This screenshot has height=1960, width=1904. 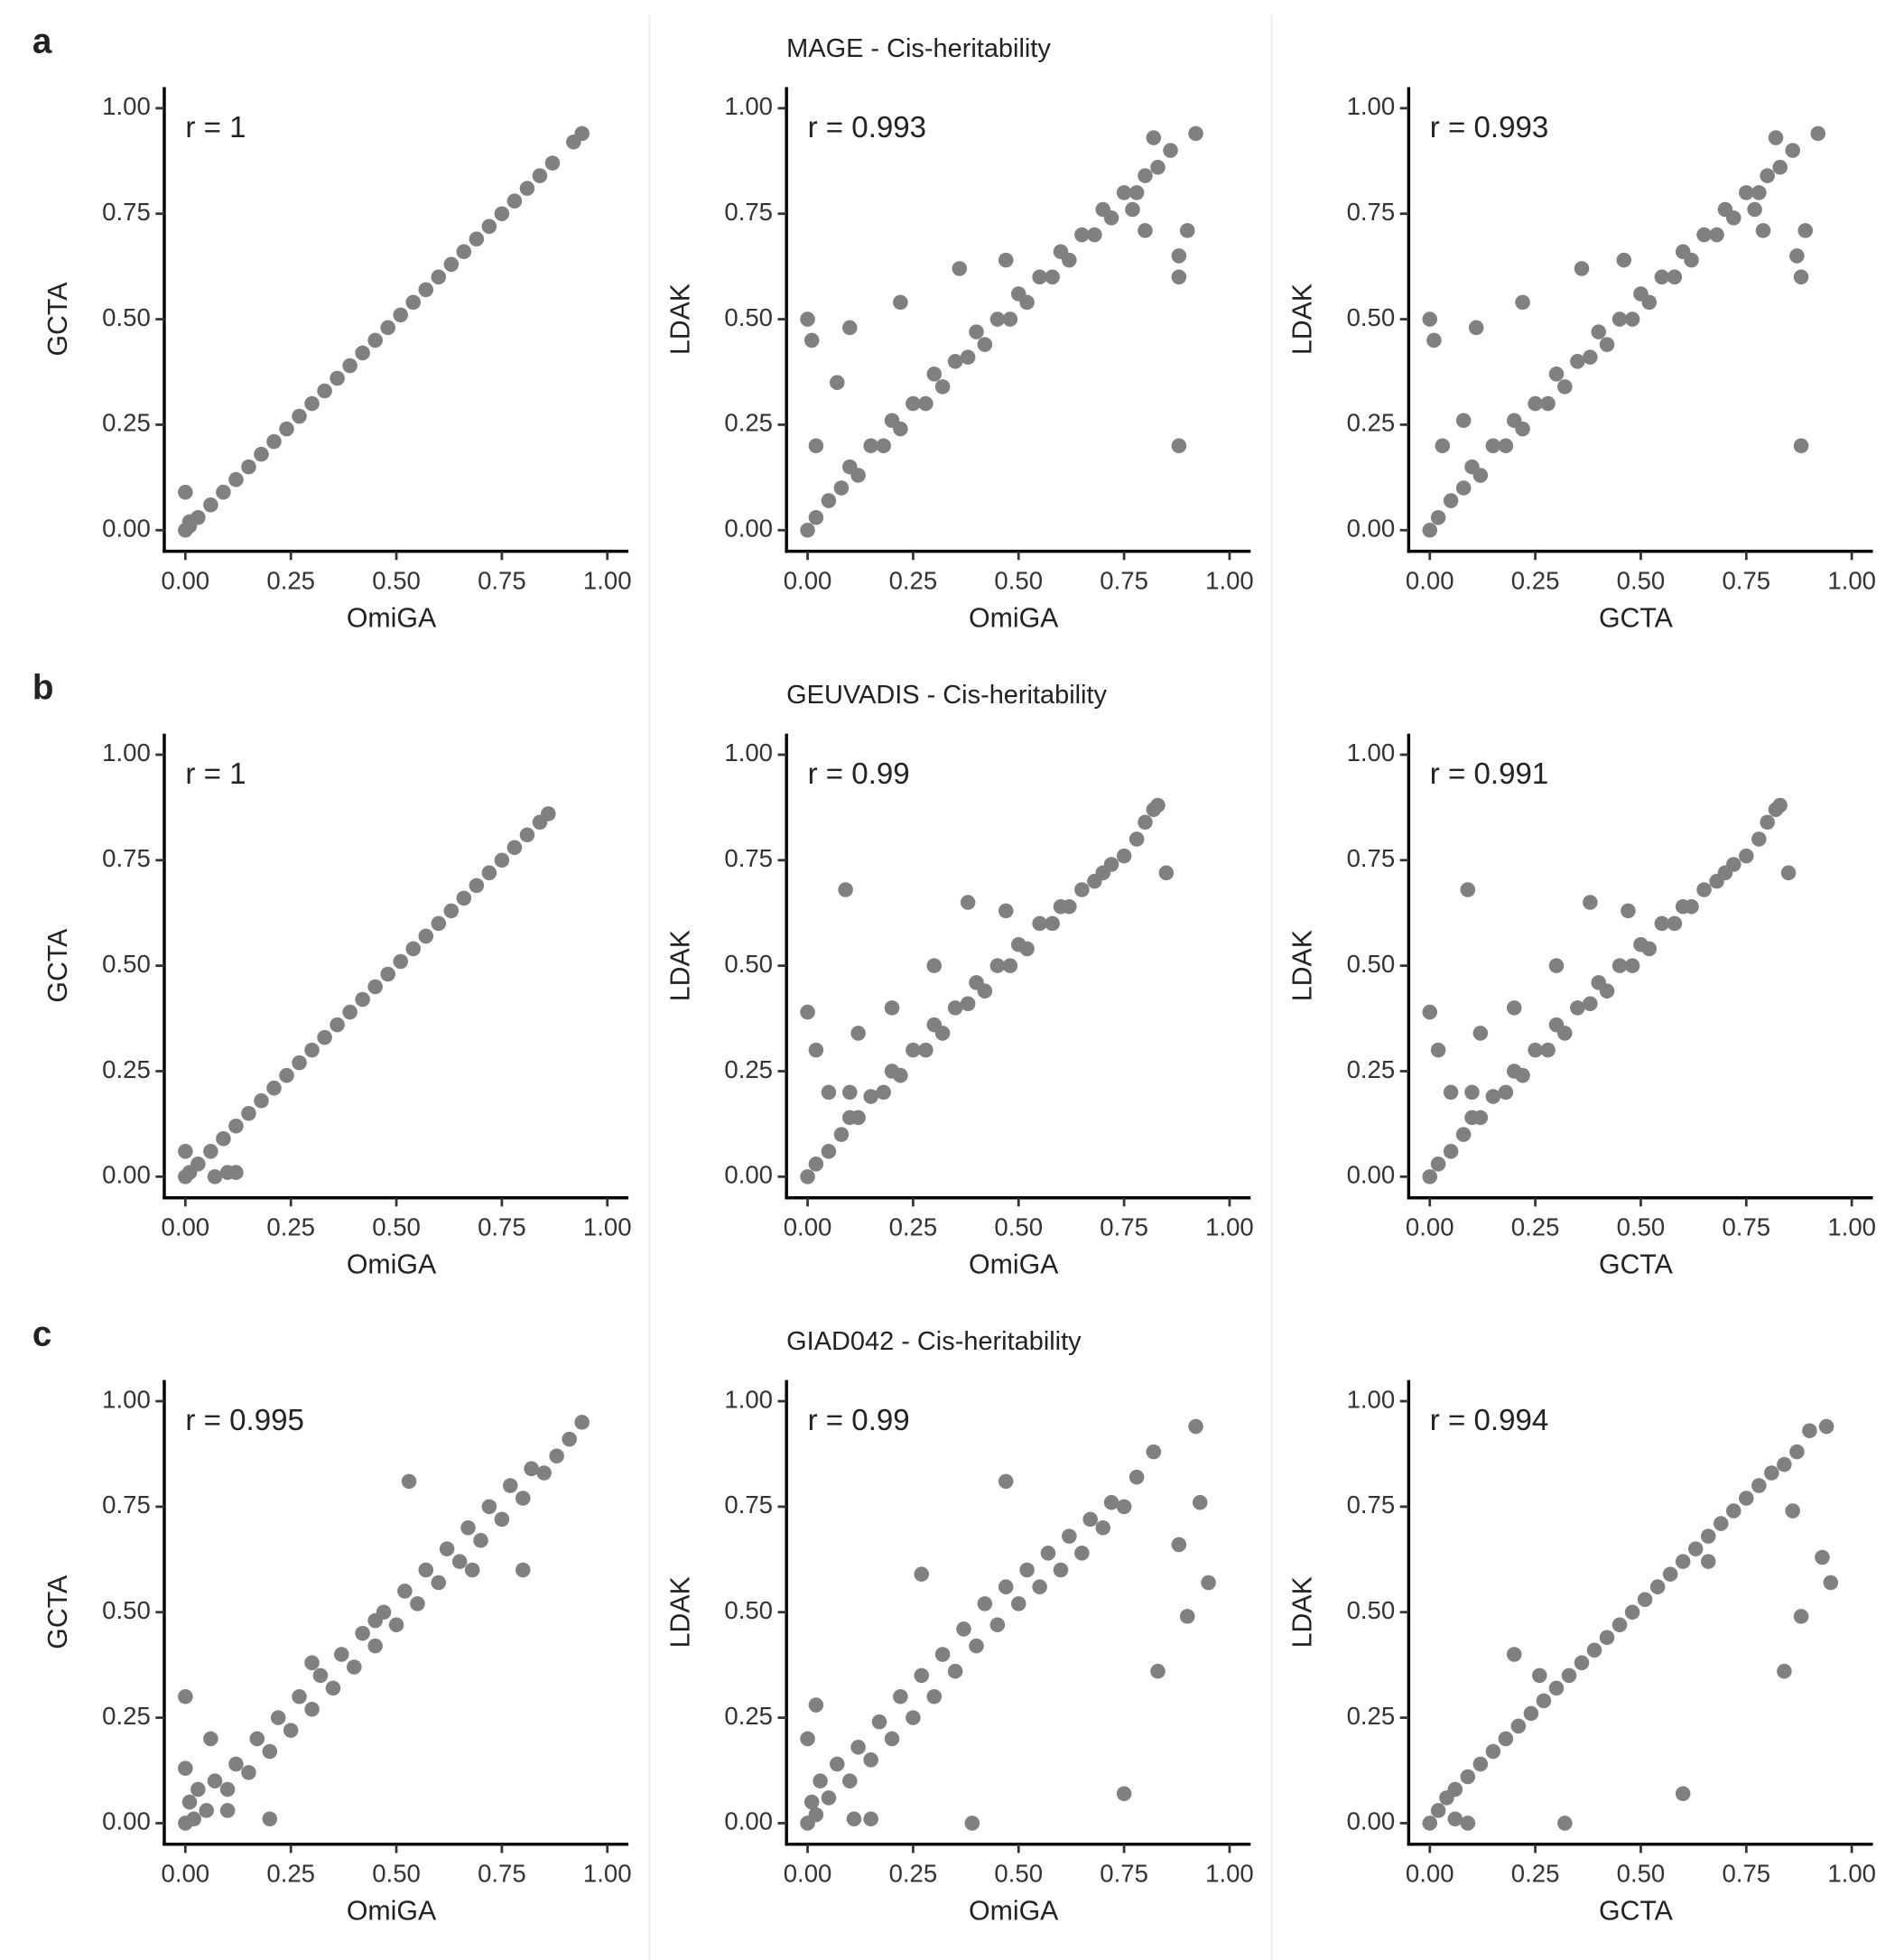 I want to click on y-axis-title: LDAK, so click(x=680, y=965).